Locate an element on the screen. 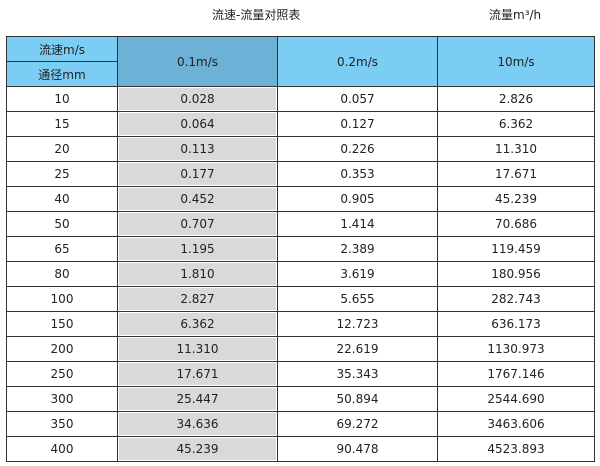  flow-cell: 1130.973 is located at coordinates (516, 349).